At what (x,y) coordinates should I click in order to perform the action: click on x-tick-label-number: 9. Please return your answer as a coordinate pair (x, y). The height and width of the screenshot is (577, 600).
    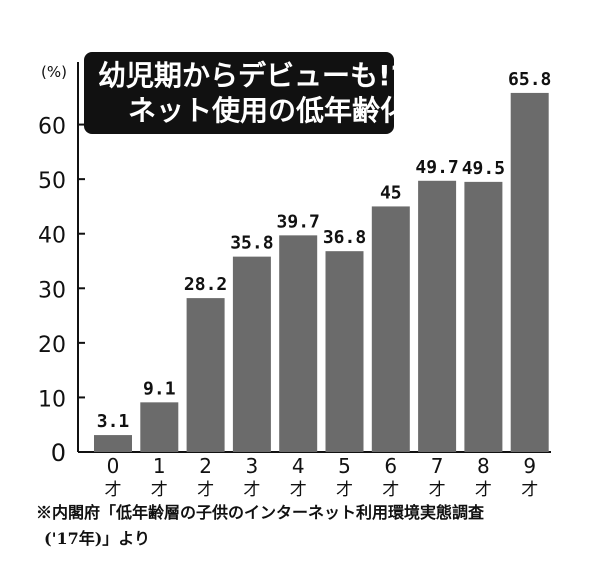
    Looking at the image, I should click on (529, 466).